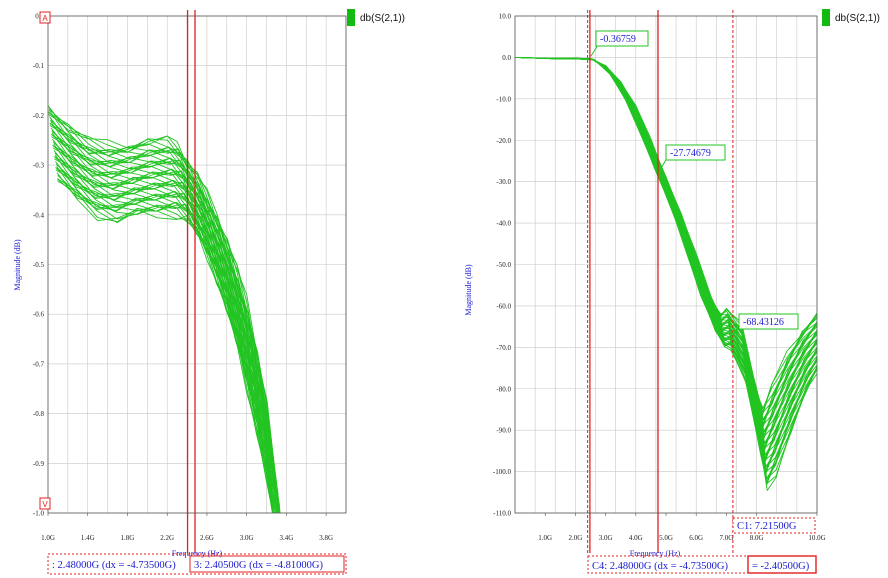 This screenshot has height=578, width=888. I want to click on x-tick-label: 2.6G, so click(207, 538).